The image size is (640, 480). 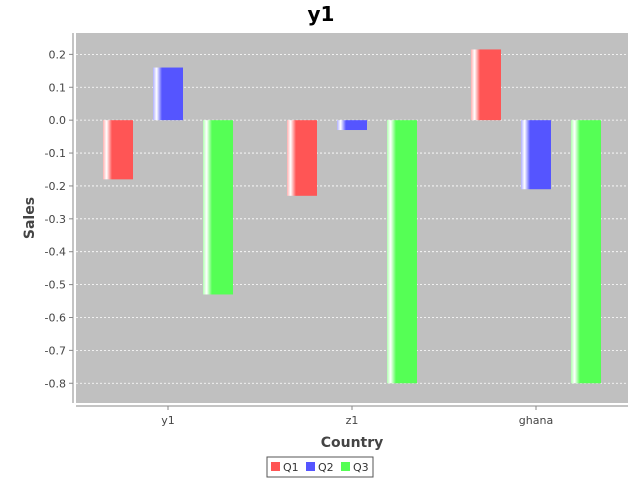 I want to click on y-axis-label: Sales, so click(x=30, y=218).